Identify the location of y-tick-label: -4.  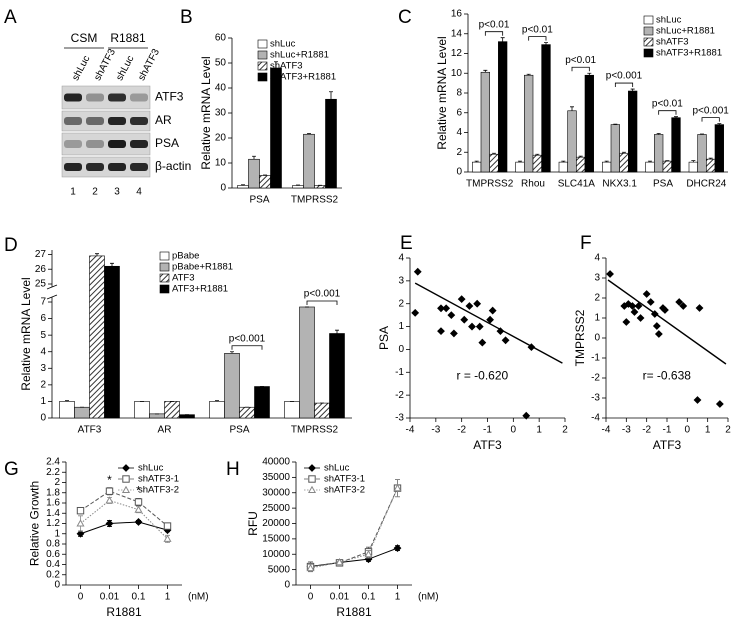
(595, 418).